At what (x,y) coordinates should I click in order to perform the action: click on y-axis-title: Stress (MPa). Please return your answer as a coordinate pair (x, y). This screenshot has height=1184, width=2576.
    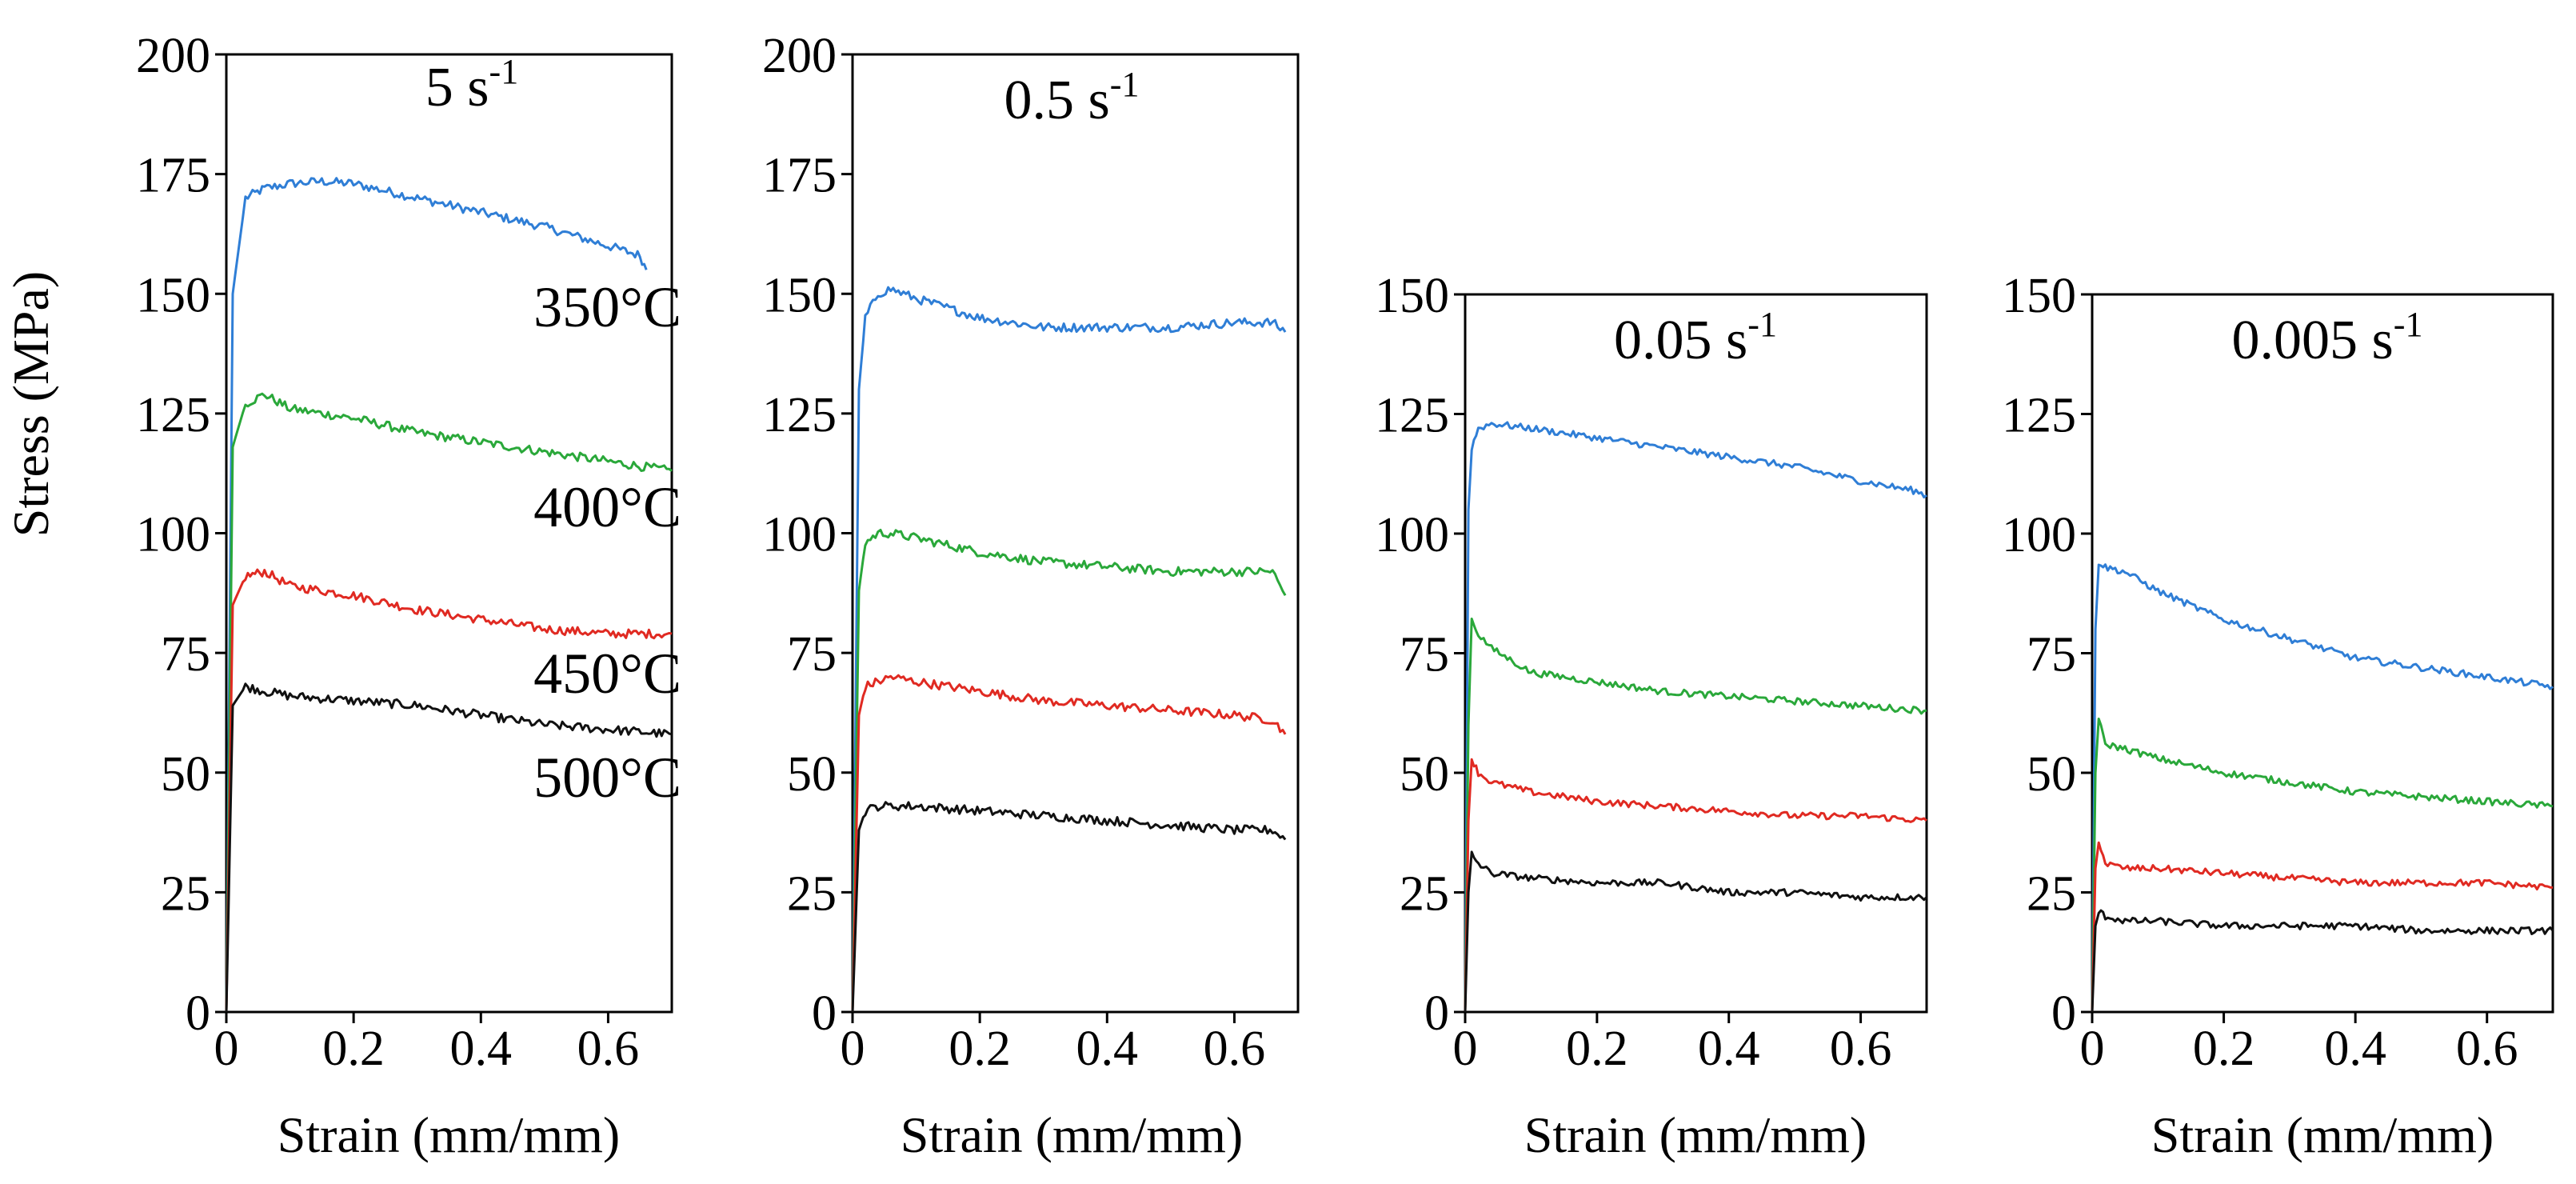
    Looking at the image, I should click on (30, 404).